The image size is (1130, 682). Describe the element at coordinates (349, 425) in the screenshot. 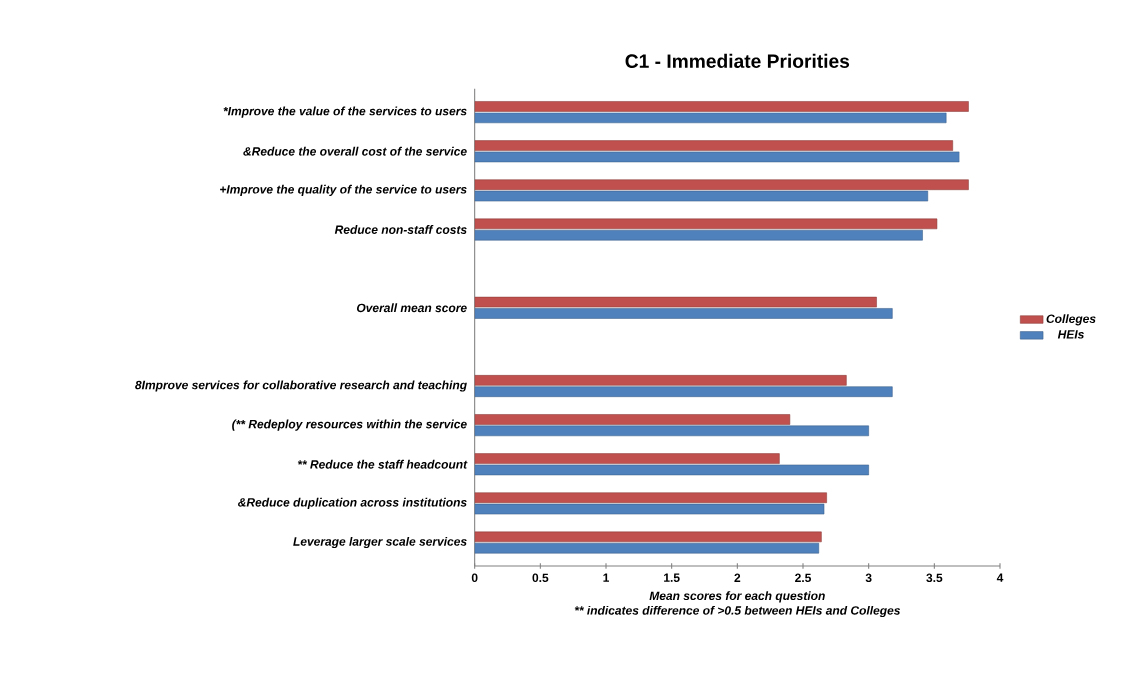

I see `y-tick-label: (** Redeploy resources within the service` at that location.